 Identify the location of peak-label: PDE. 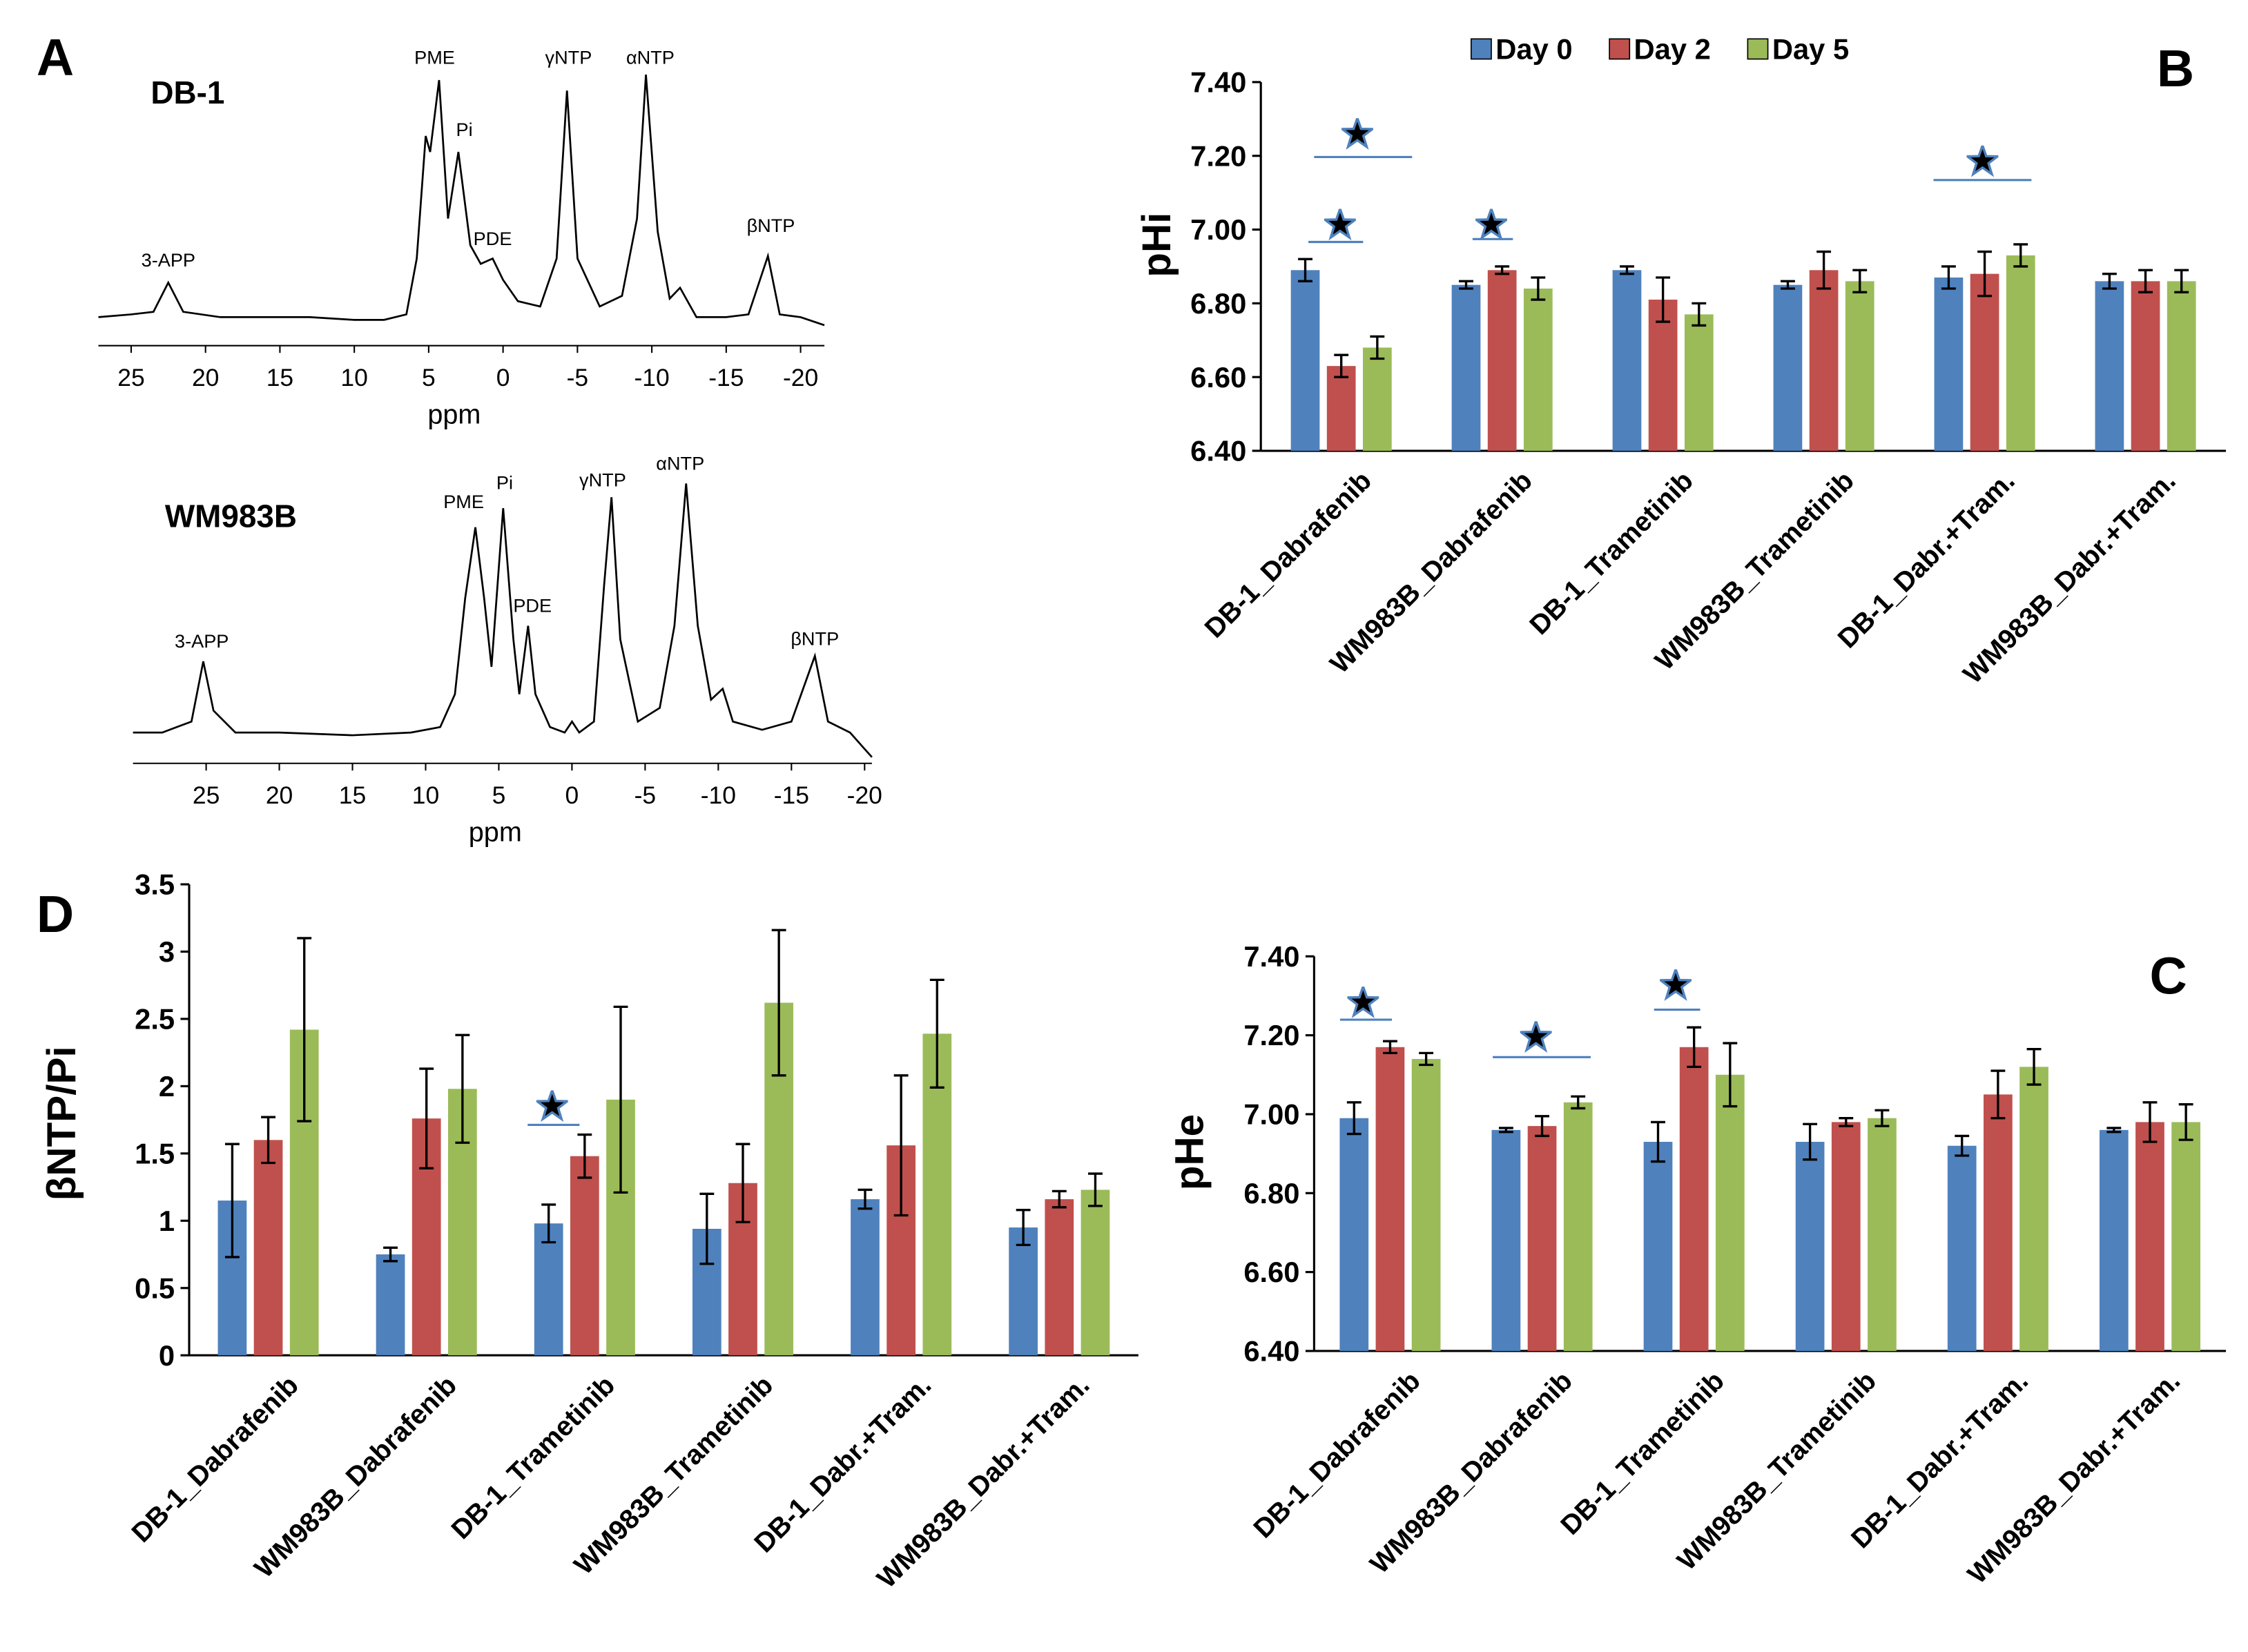
(532, 605).